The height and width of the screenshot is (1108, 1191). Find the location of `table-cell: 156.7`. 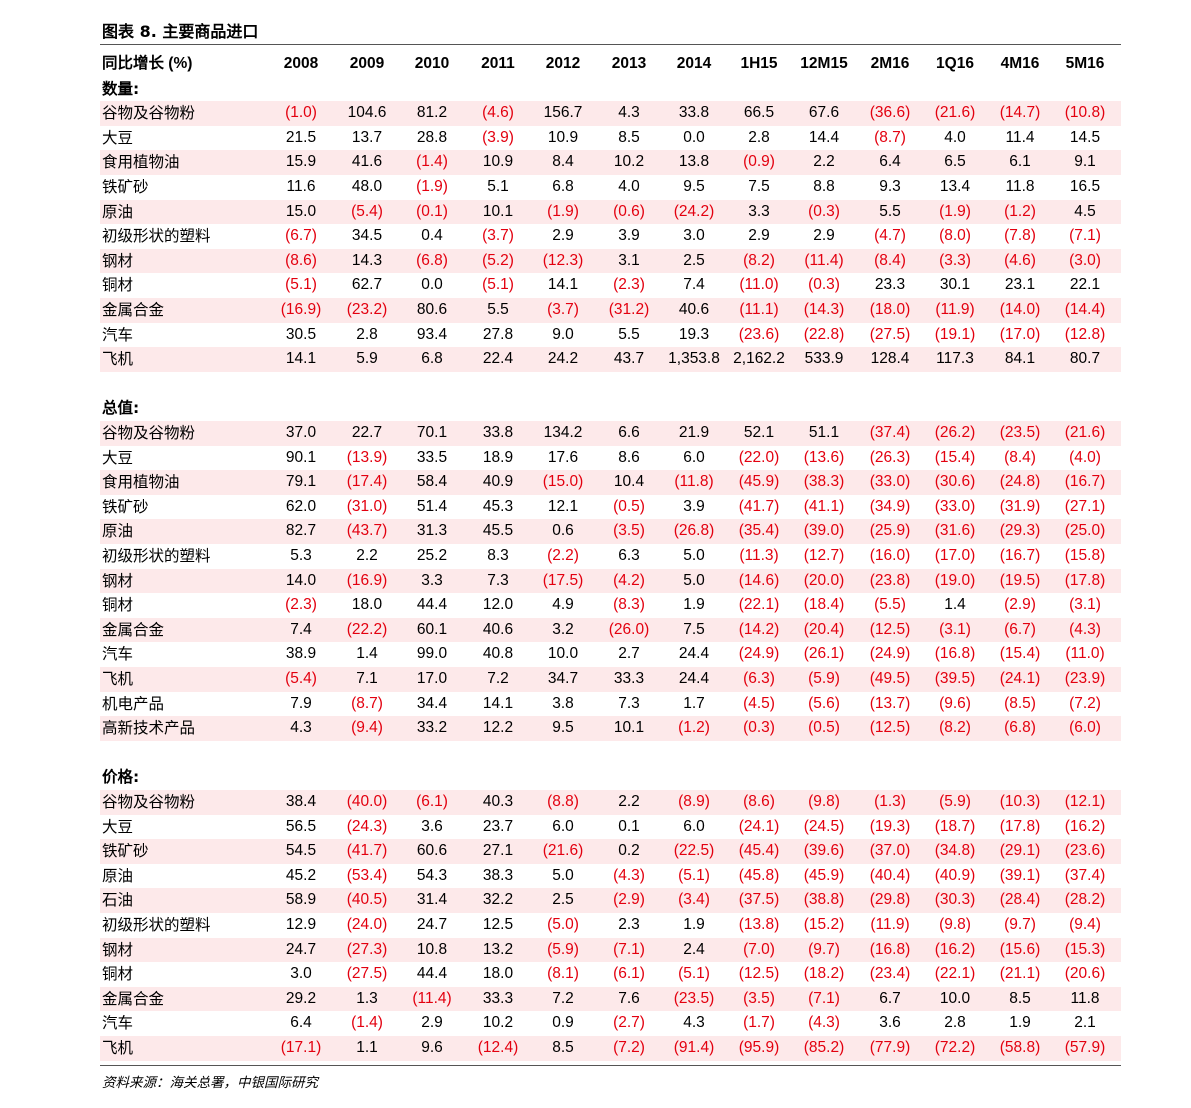

table-cell: 156.7 is located at coordinates (563, 113).